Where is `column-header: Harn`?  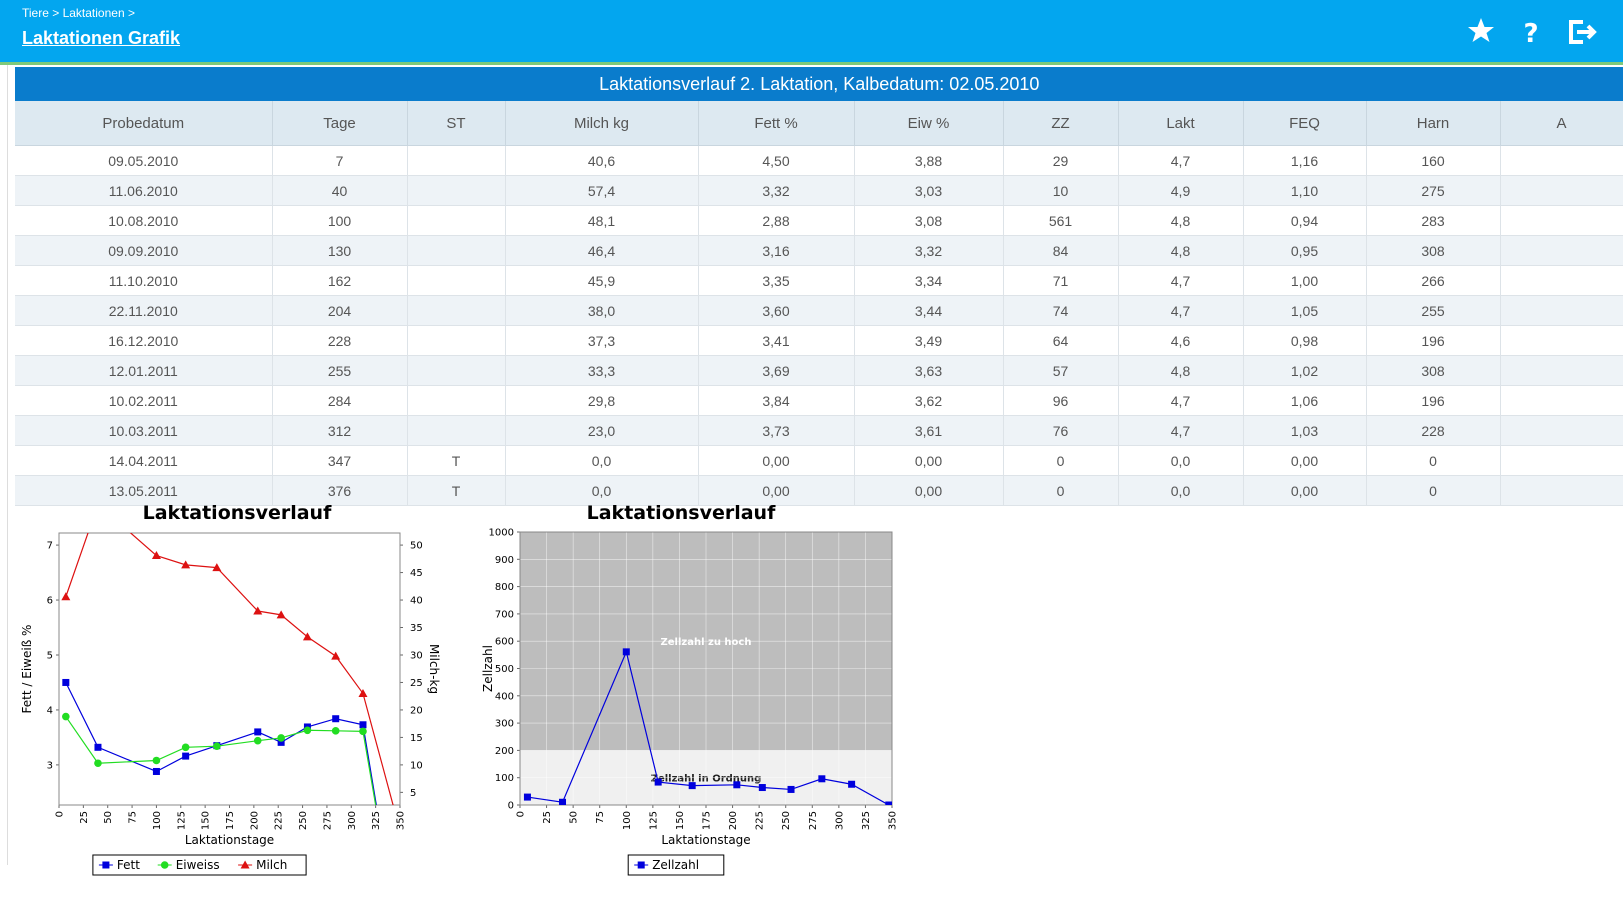
column-header: Harn is located at coordinates (1433, 123).